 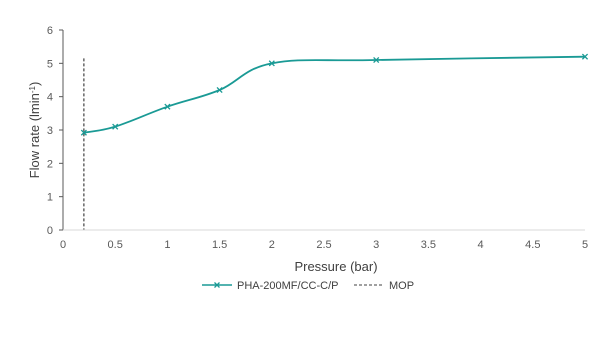 I want to click on y-tick-label: 1, so click(x=50, y=198).